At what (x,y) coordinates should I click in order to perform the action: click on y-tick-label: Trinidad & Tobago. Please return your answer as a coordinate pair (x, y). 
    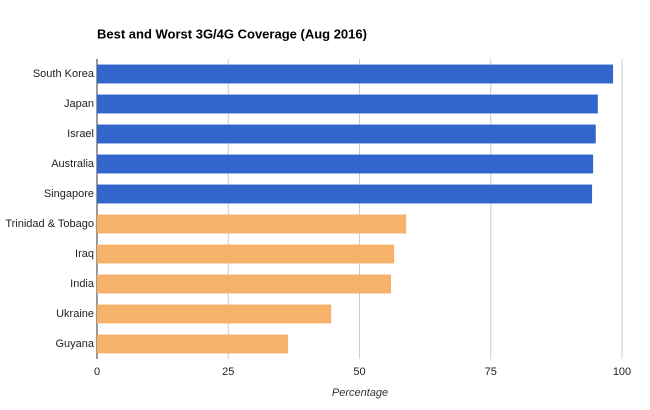
    Looking at the image, I should click on (49, 224).